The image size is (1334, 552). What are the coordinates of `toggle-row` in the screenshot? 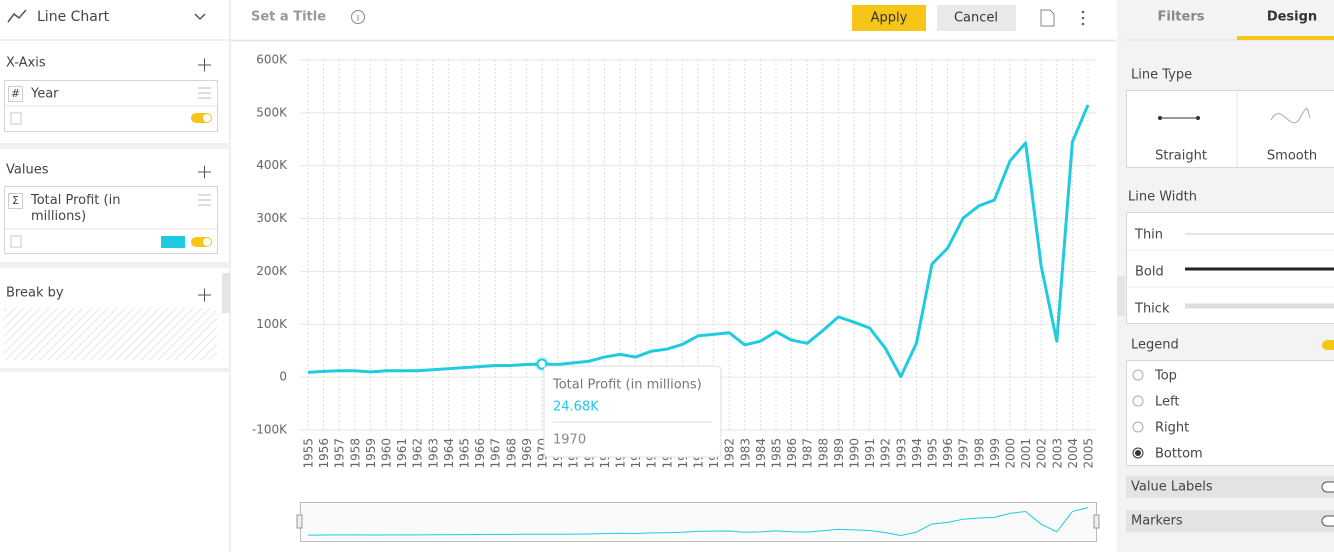 It's located at (1230, 521).